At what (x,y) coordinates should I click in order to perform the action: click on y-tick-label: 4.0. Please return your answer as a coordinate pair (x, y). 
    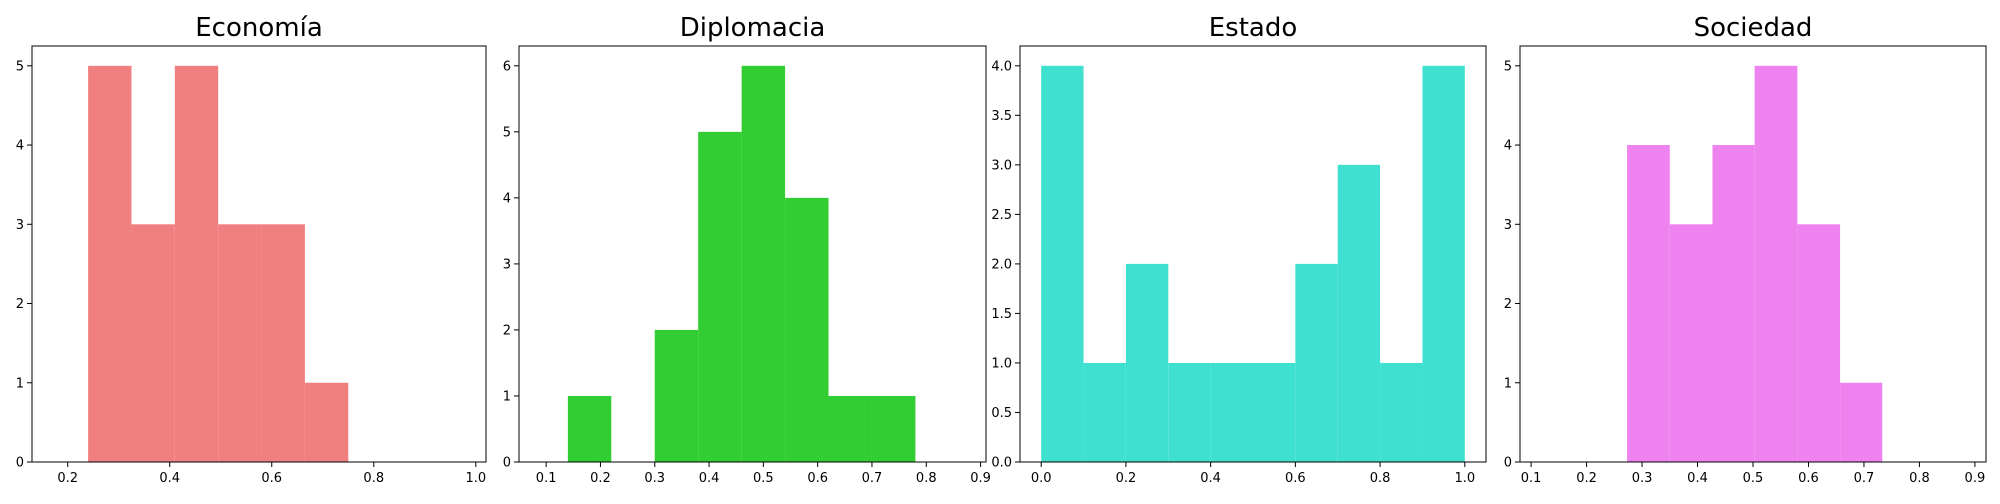
    Looking at the image, I should click on (1001, 66).